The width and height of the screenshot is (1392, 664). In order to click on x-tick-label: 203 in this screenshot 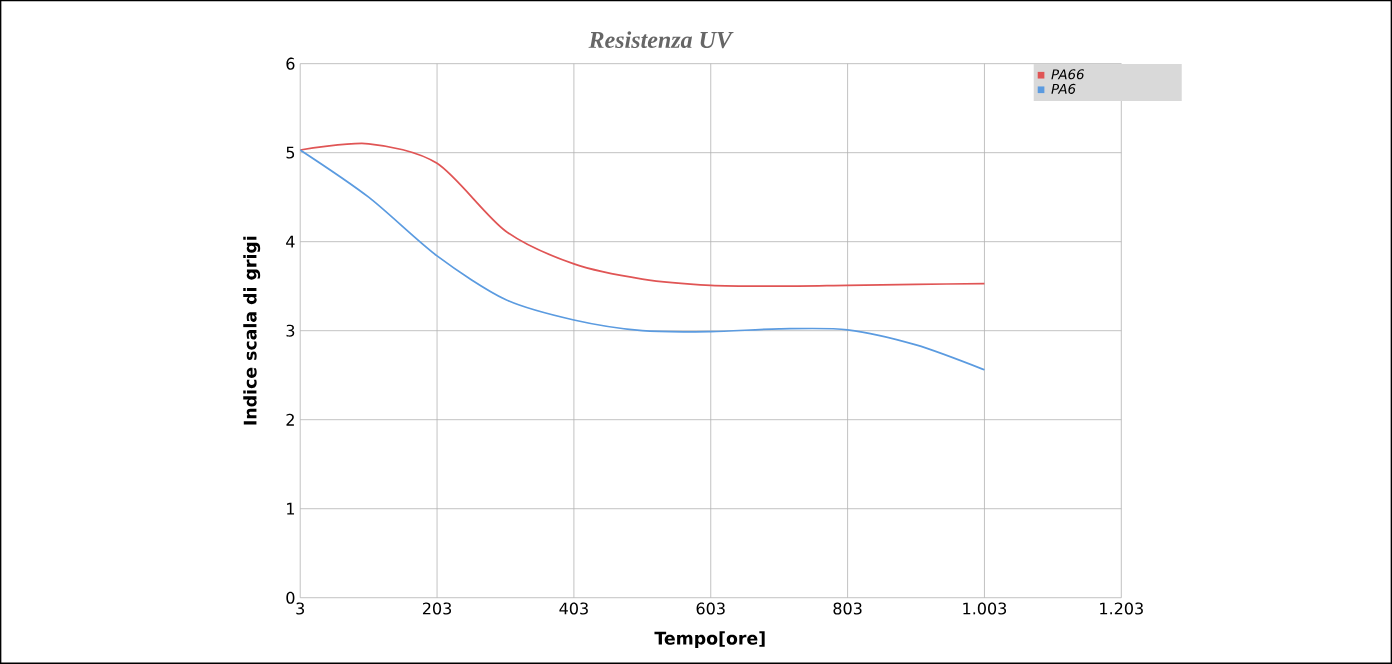, I will do `click(437, 608)`.